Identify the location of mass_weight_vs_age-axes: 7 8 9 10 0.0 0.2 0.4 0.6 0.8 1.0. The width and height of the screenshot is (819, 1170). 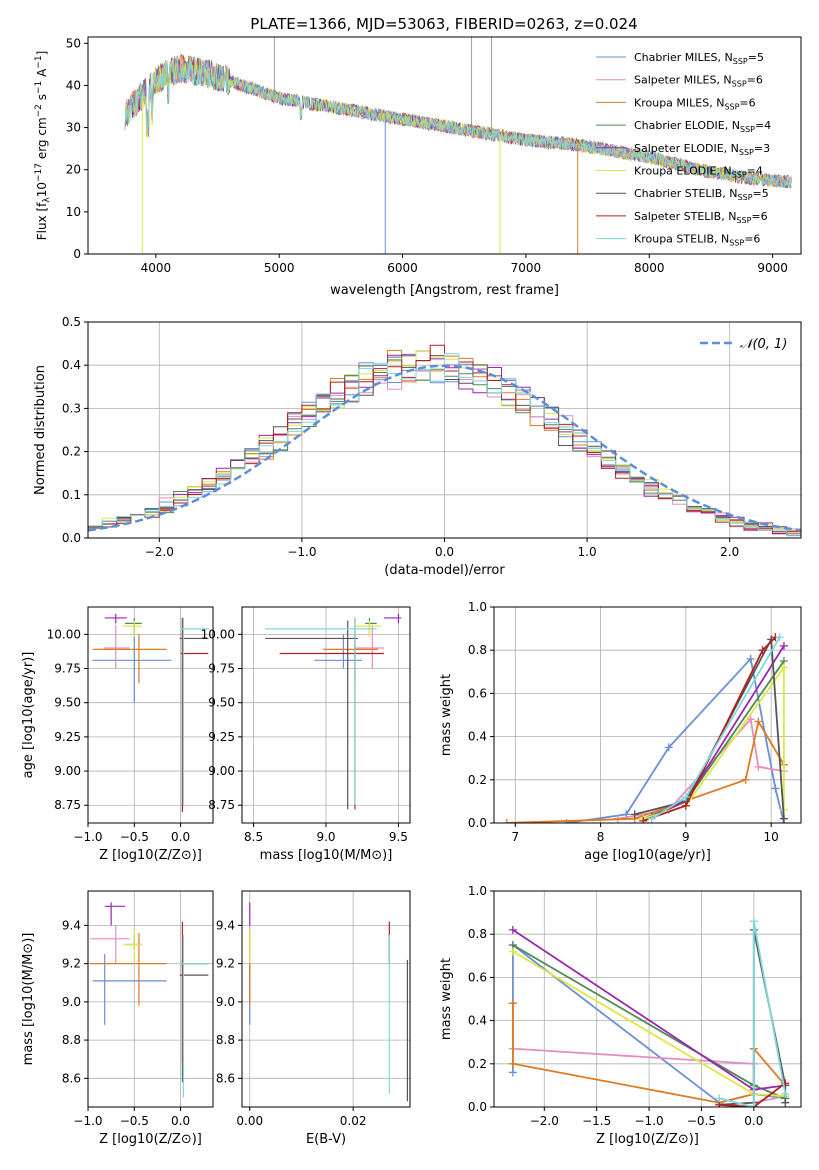
(634, 722).